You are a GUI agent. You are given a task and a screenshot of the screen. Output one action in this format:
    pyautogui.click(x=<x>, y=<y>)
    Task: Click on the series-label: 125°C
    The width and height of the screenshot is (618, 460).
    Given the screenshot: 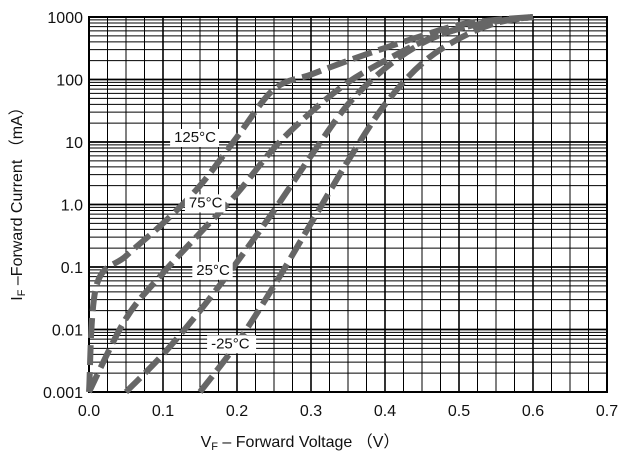 What is the action you would take?
    pyautogui.click(x=195, y=137)
    